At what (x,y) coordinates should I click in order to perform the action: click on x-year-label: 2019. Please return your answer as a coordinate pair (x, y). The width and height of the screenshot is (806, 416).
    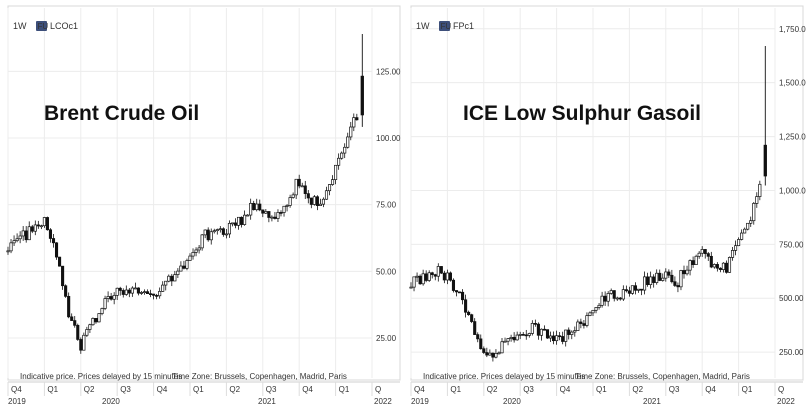
    Looking at the image, I should click on (420, 401).